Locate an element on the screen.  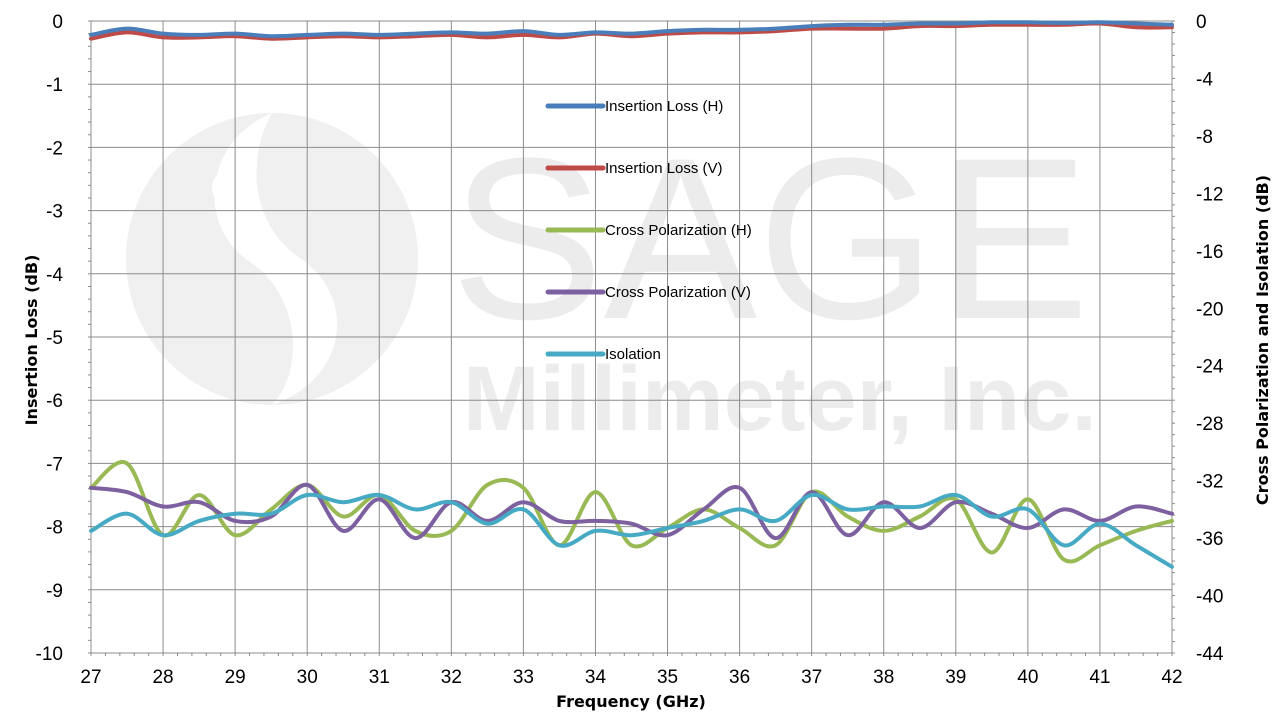
x-tick-label: 41 is located at coordinates (1099, 677).